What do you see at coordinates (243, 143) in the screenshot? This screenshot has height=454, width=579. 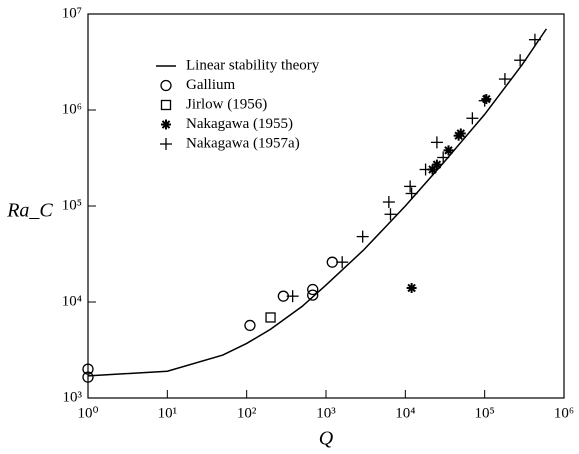 I see `legend-label: Nakagawa (1957a)` at bounding box center [243, 143].